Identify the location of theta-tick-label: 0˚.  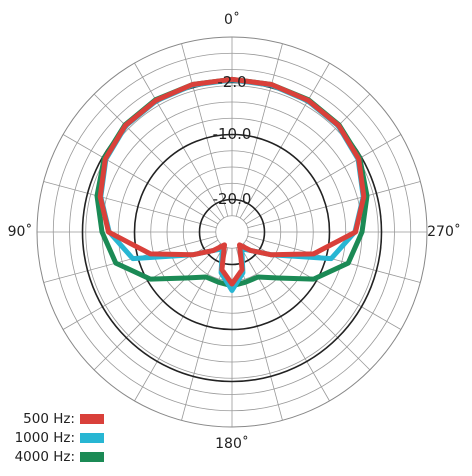
(232, 19).